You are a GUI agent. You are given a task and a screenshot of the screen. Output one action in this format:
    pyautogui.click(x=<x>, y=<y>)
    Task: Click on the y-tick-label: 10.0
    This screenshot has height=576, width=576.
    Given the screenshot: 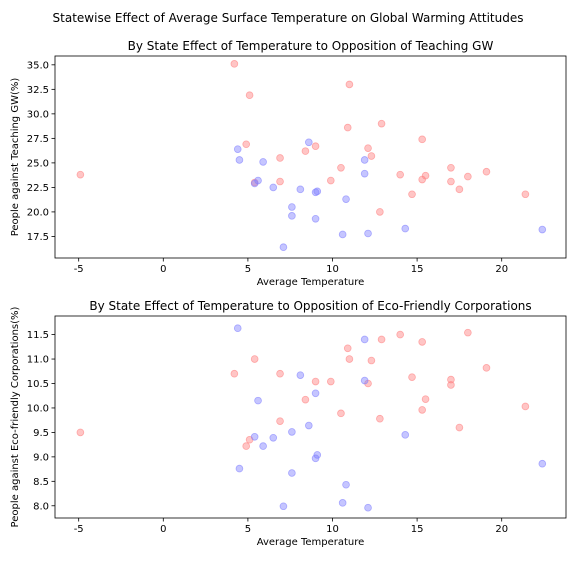 What is the action you would take?
    pyautogui.click(x=38, y=408)
    